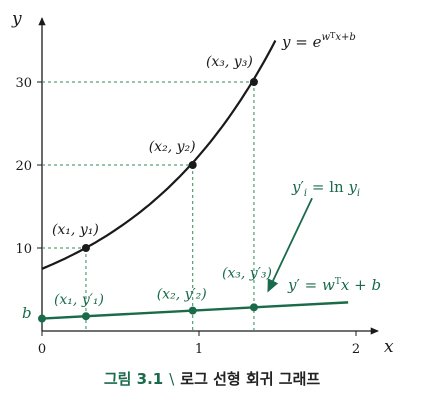  What do you see at coordinates (23, 166) in the screenshot?
I see `y-tick-label: 20` at bounding box center [23, 166].